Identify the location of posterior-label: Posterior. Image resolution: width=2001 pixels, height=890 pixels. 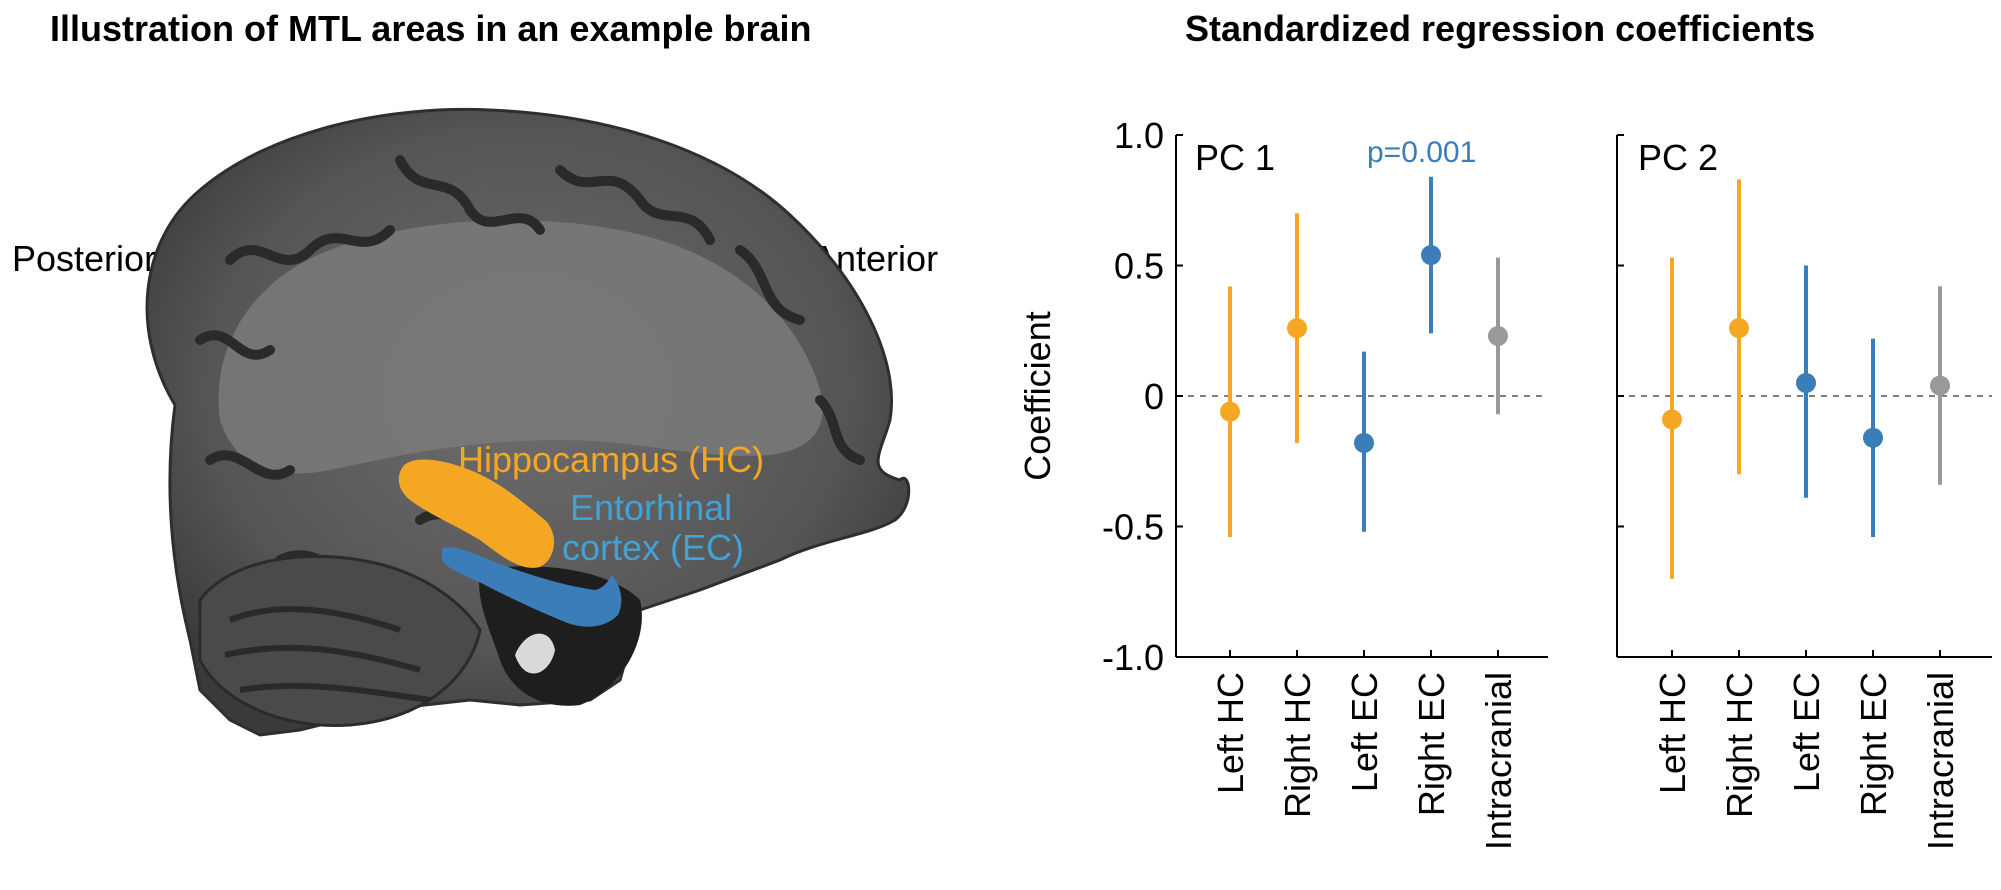
(84, 258).